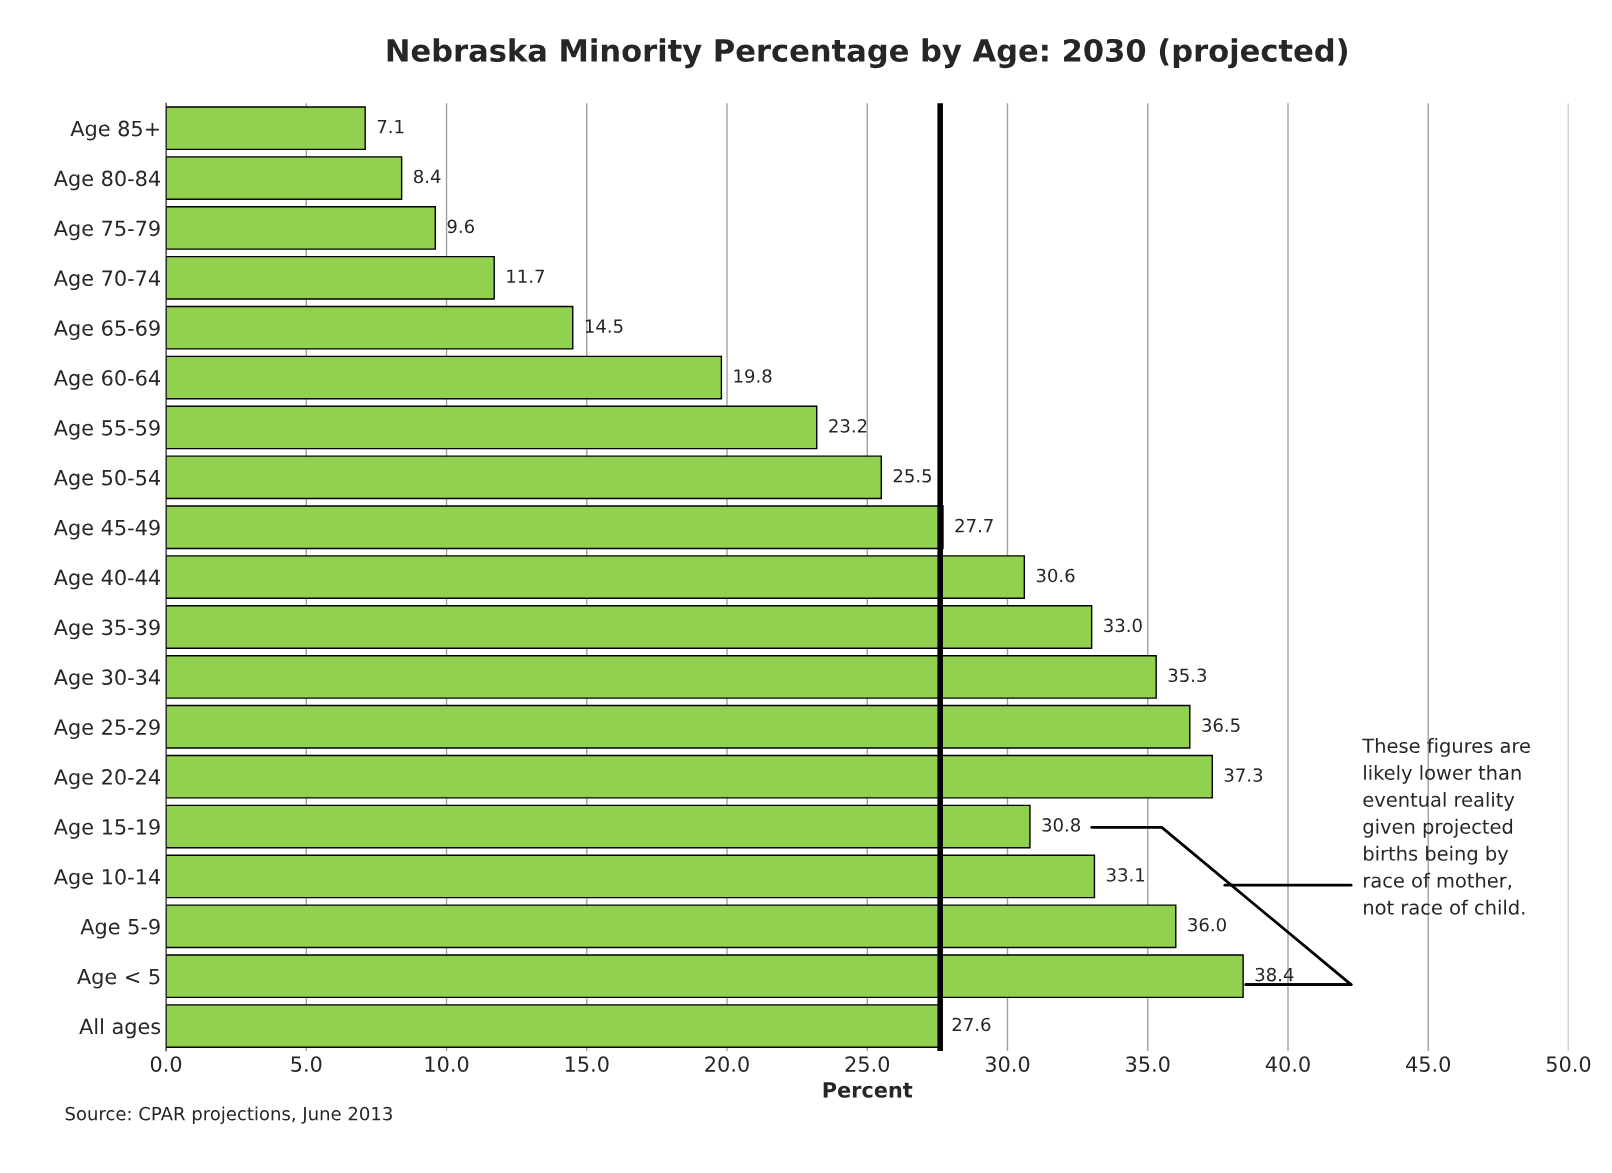 This screenshot has width=1612, height=1173. I want to click on data-label: 8.4, so click(427, 176).